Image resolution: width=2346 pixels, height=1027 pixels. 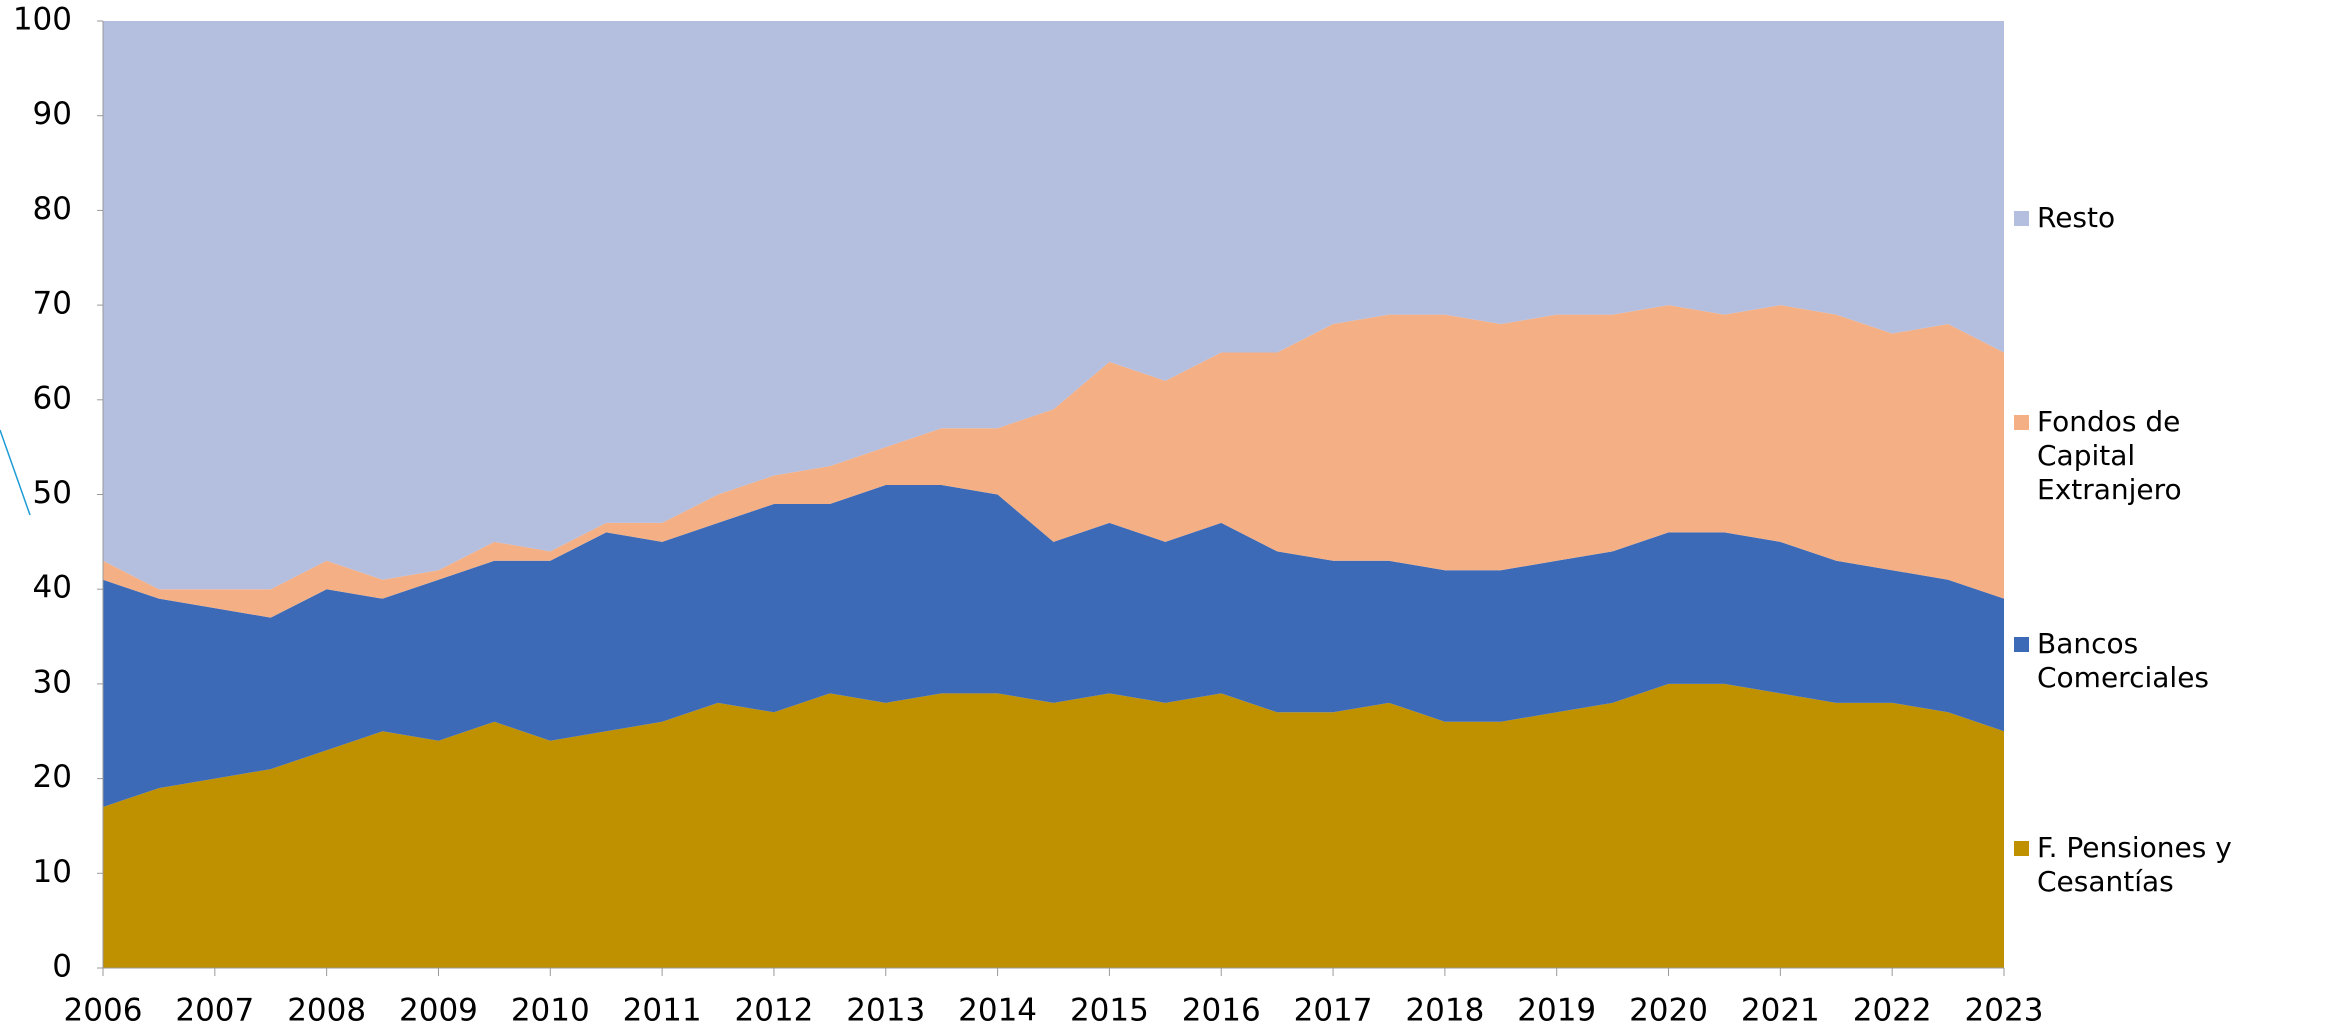 What do you see at coordinates (885, 1010) in the screenshot?
I see `x-tick-label: 2013` at bounding box center [885, 1010].